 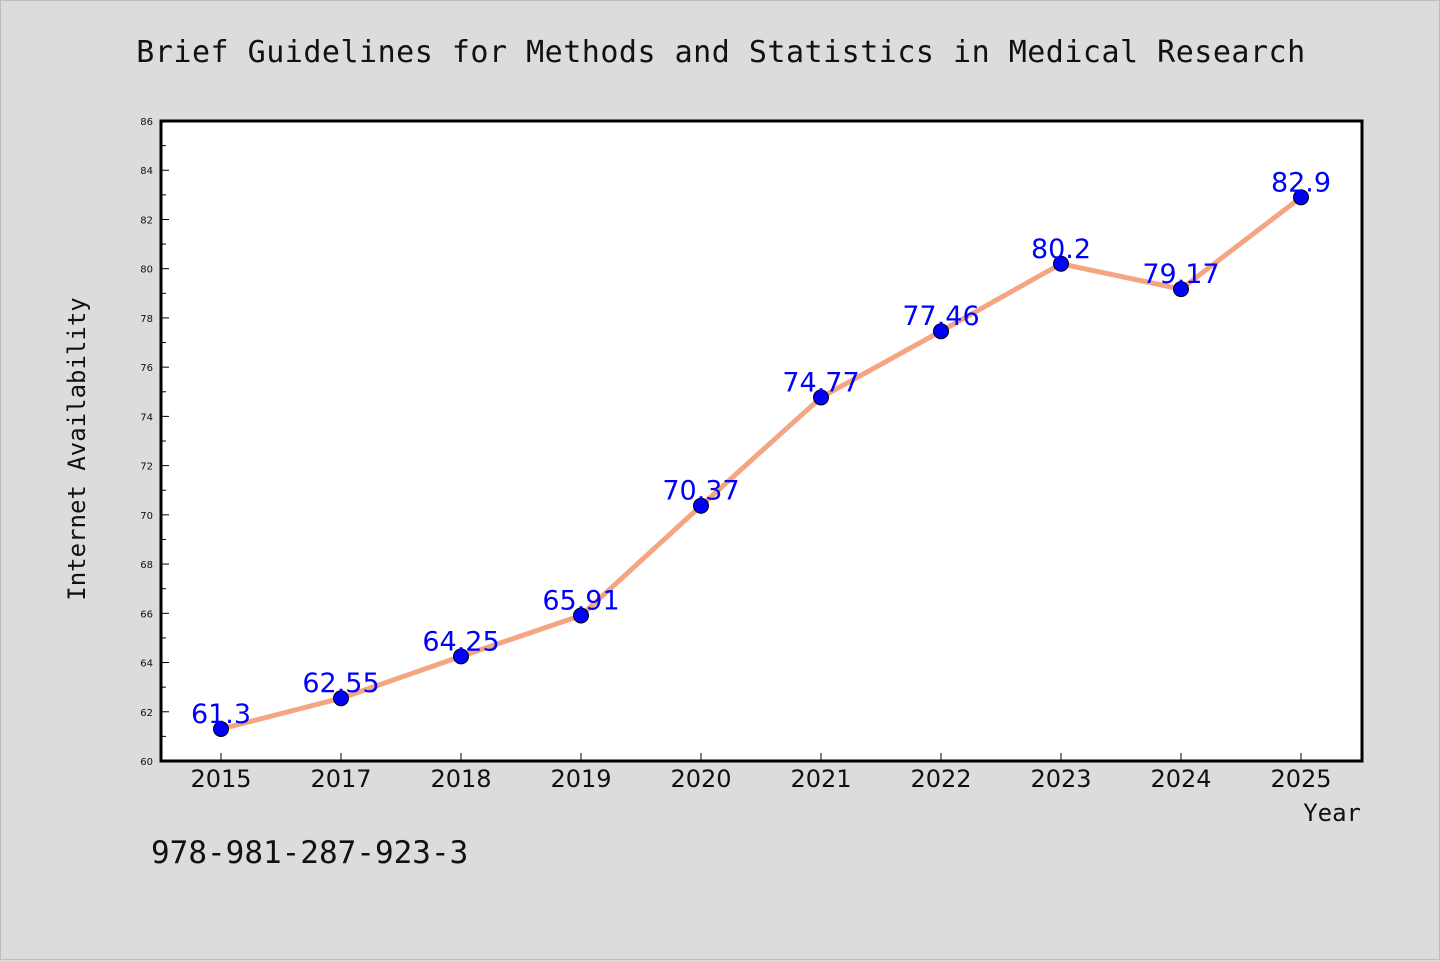 What do you see at coordinates (221, 714) in the screenshot?
I see `data-label-0: 61.3` at bounding box center [221, 714].